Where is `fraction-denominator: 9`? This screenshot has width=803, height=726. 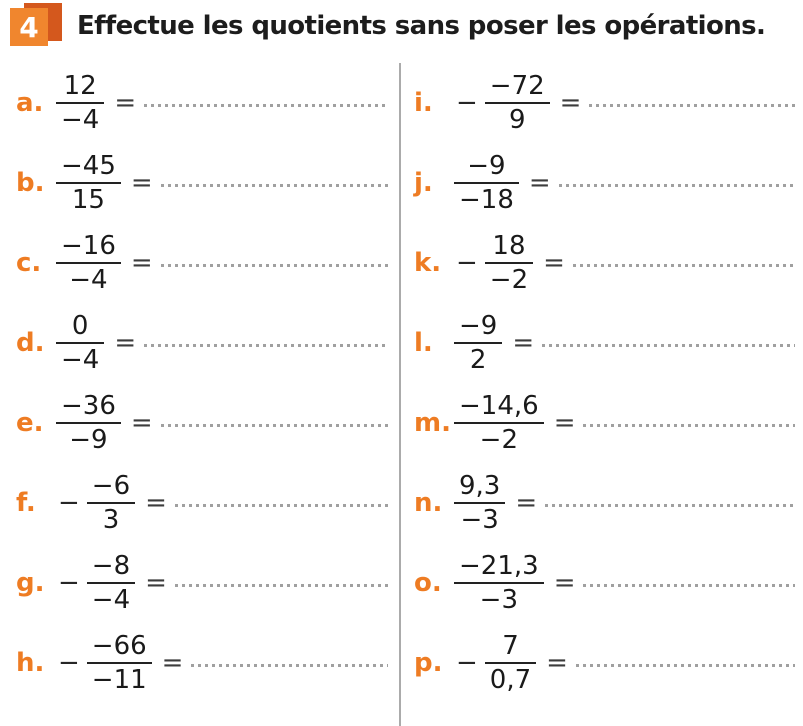 fraction-denominator: 9 is located at coordinates (517, 119).